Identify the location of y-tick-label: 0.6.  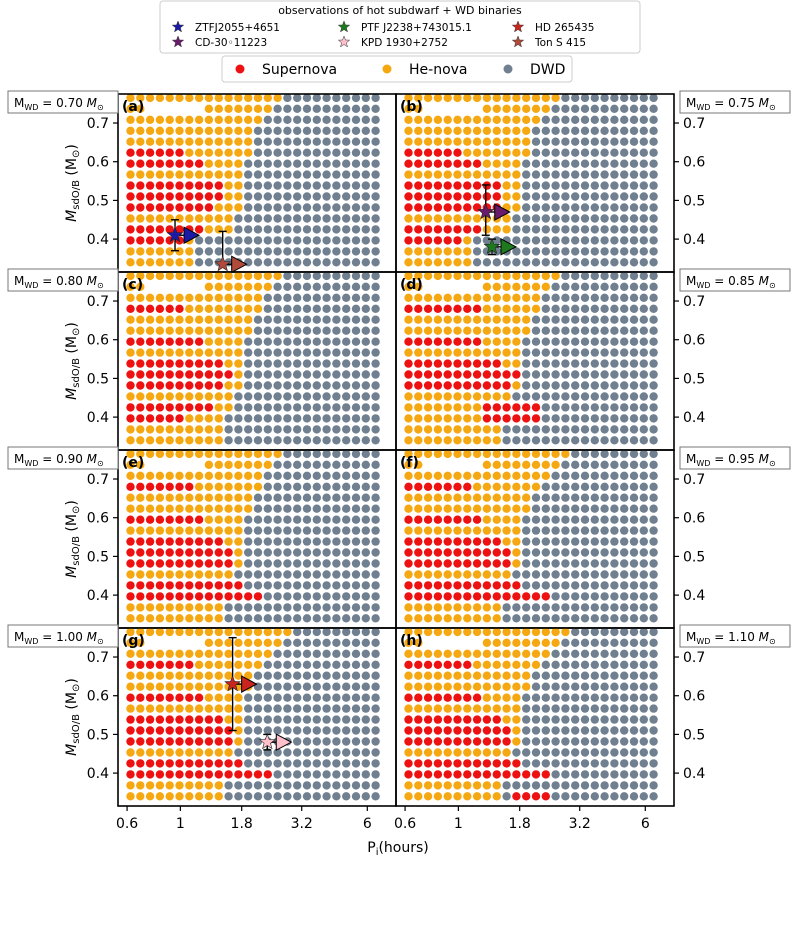
(98, 341).